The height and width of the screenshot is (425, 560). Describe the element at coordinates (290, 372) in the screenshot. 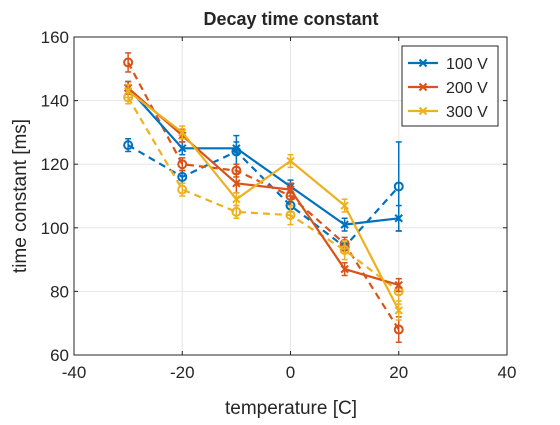

I see `x-tick-label: 0` at that location.